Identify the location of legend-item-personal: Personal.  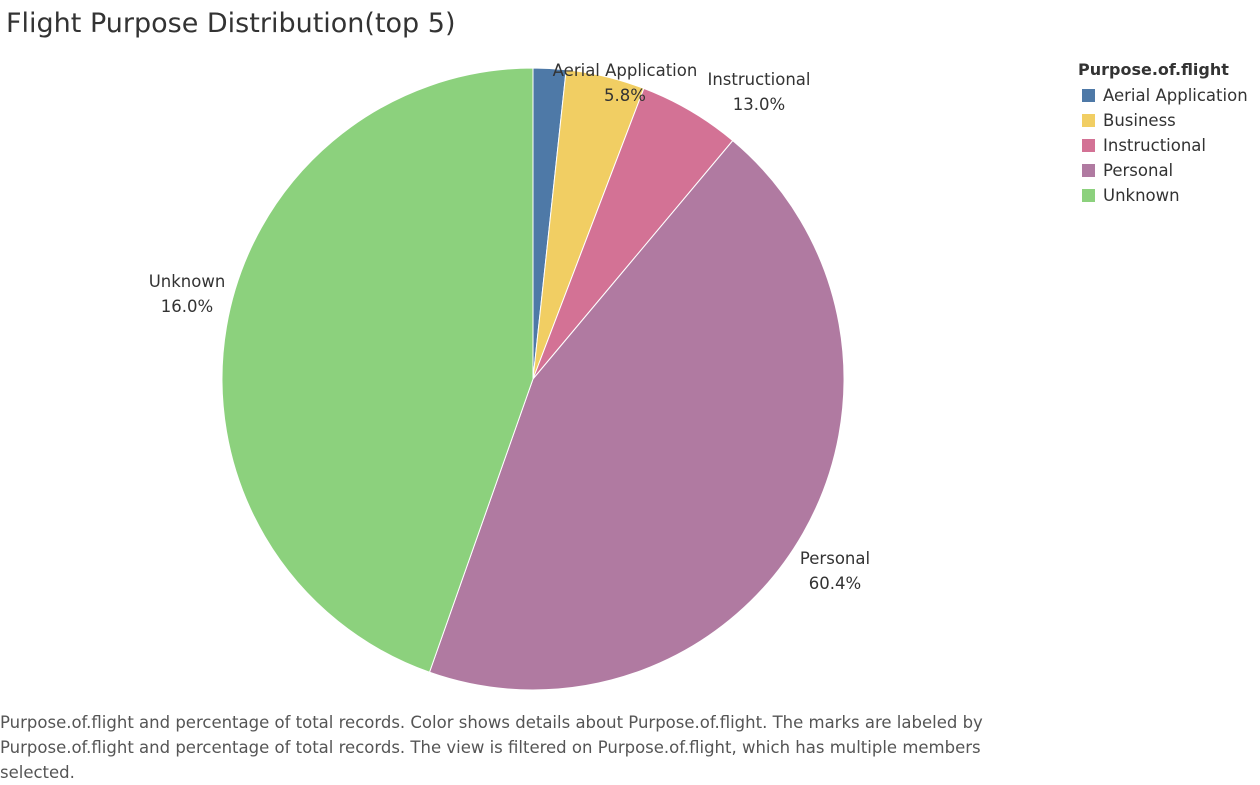
(1169, 170).